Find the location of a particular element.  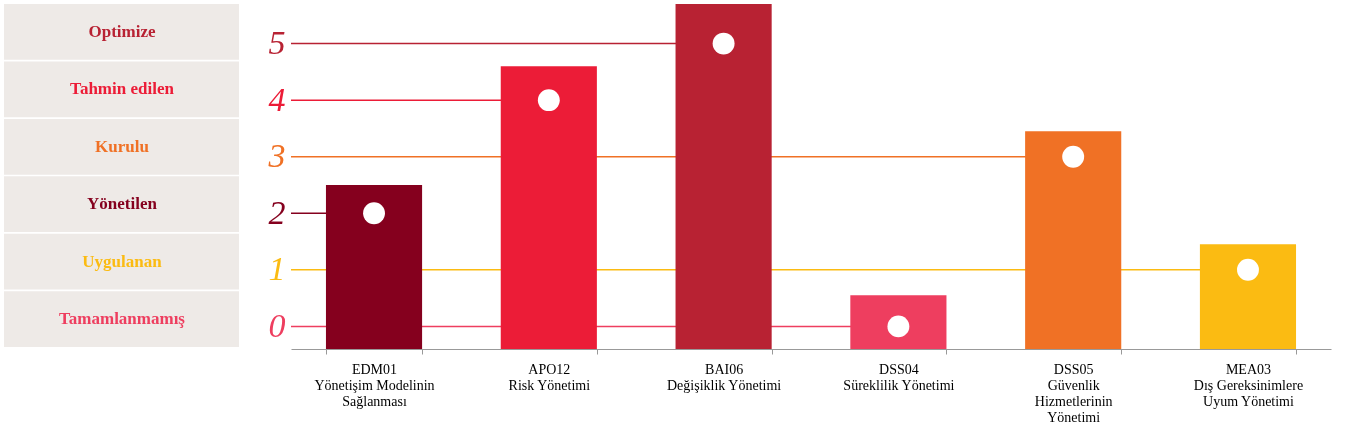

ref-line-label: Optimize is located at coordinates (122, 31).